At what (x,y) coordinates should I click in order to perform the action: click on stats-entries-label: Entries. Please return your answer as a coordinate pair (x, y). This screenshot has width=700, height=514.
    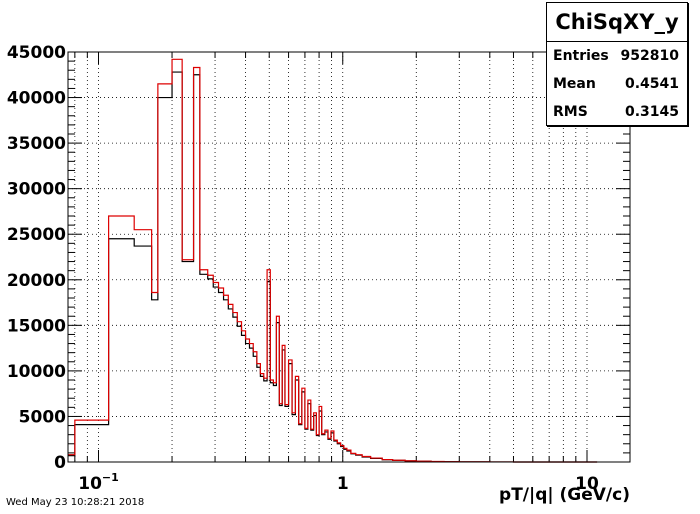
    Looking at the image, I should click on (581, 56).